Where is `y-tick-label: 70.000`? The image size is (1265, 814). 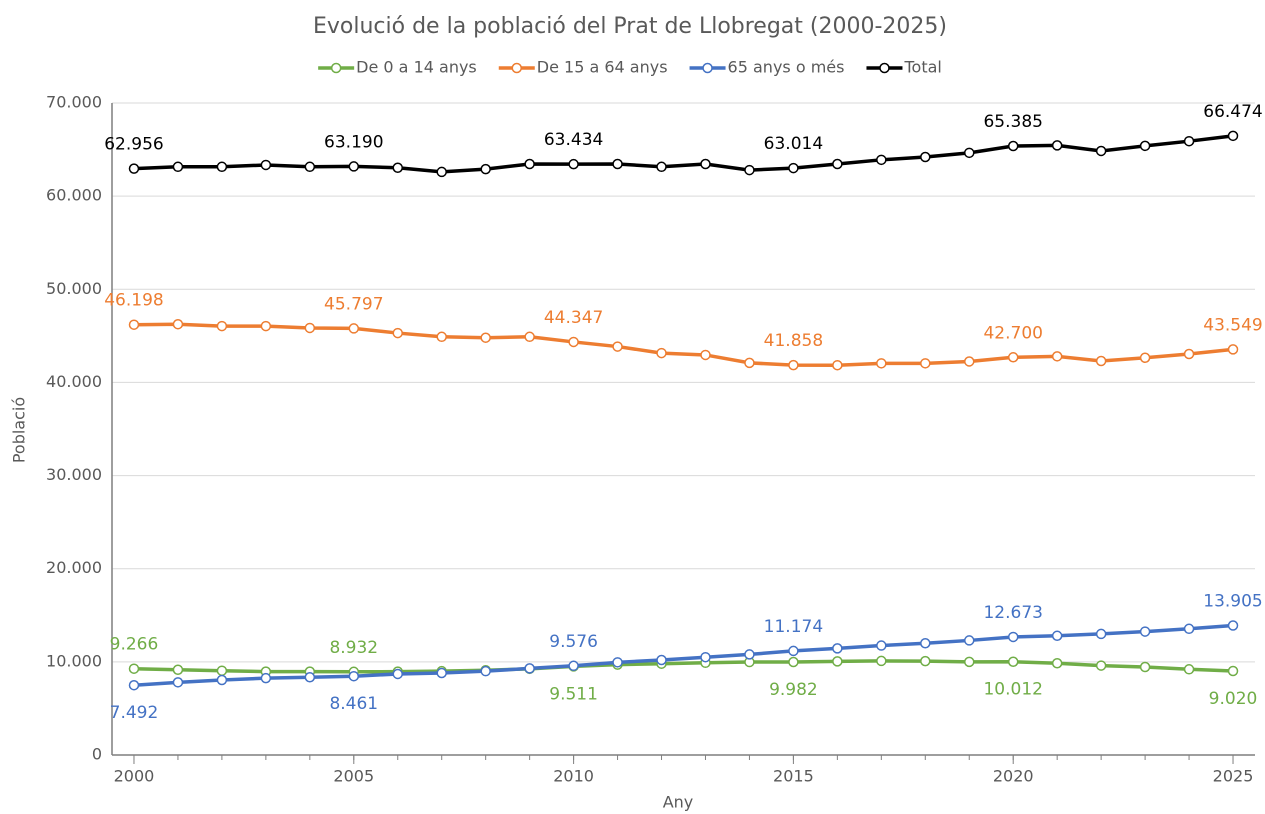
y-tick-label: 70.000 is located at coordinates (74, 102).